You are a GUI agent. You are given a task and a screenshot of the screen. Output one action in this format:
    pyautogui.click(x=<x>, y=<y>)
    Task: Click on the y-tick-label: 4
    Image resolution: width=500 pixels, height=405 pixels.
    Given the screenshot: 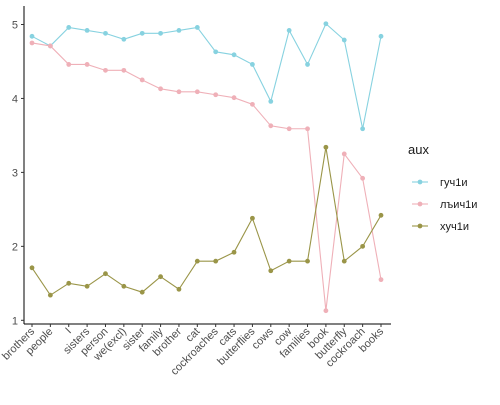 What is the action you would take?
    pyautogui.click(x=15, y=99)
    